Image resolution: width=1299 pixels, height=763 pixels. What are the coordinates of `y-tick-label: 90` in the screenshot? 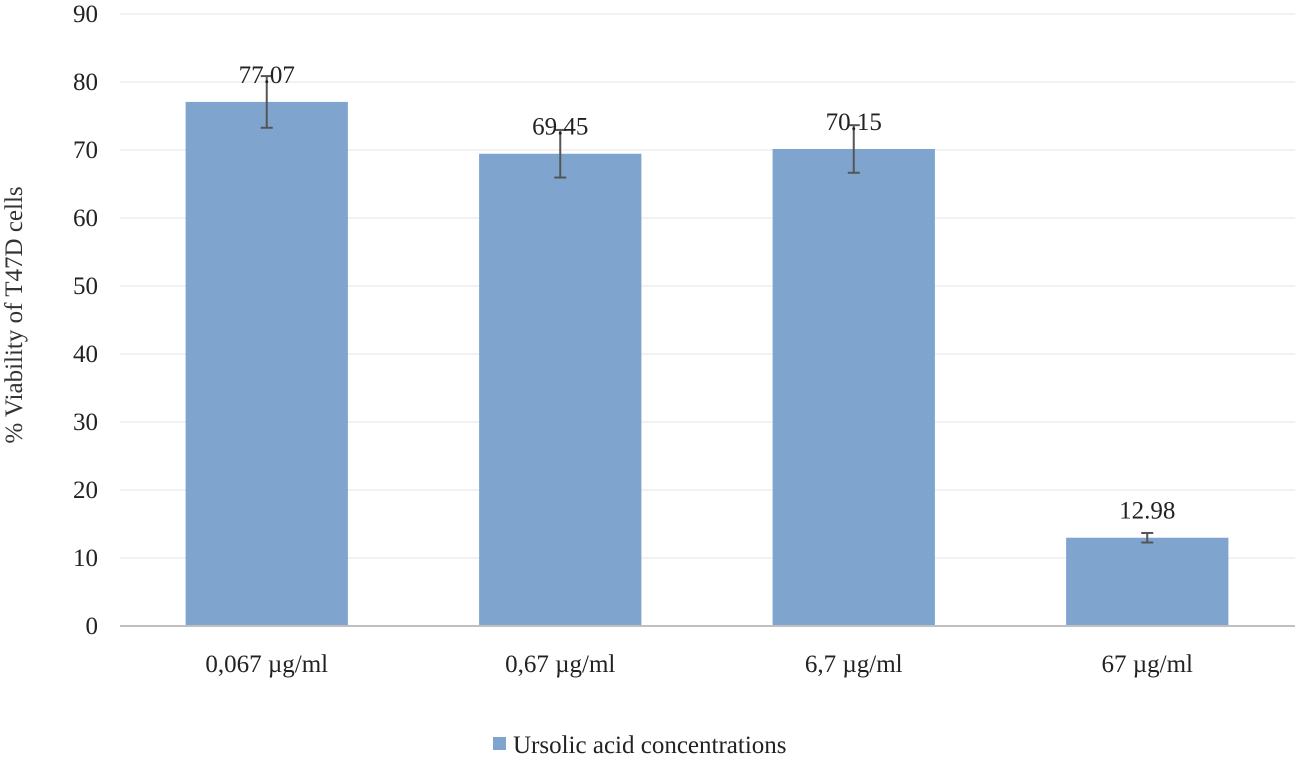 It's located at (85, 14).